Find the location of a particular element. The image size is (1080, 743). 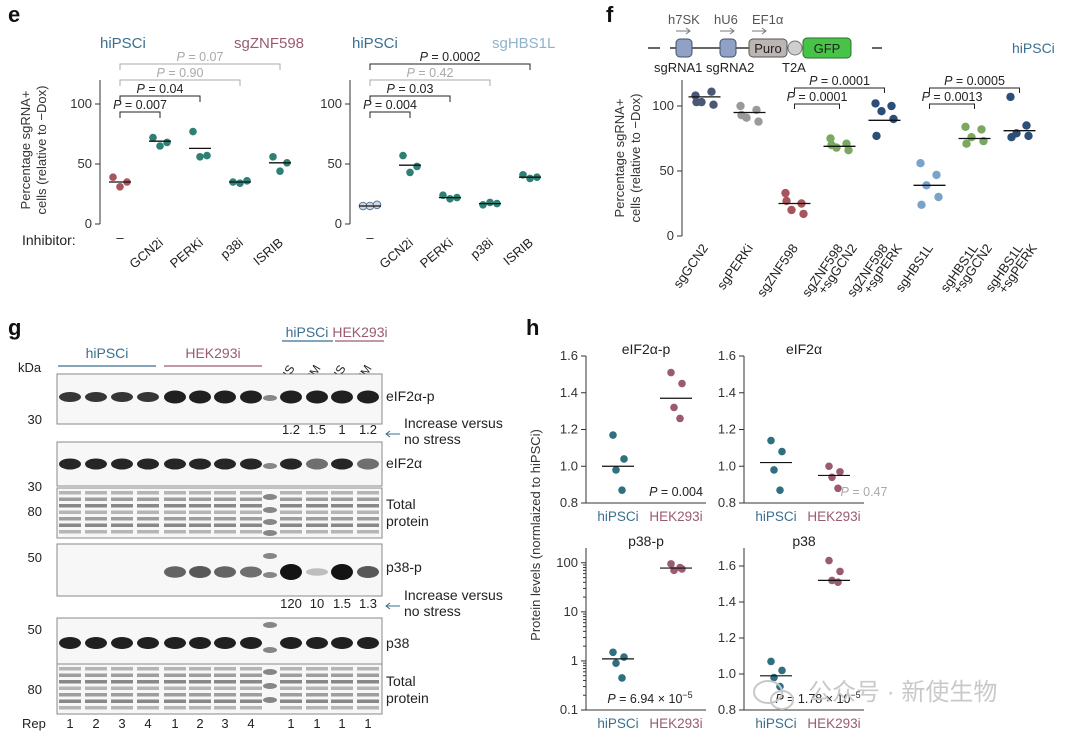

panel-letter-g: g is located at coordinates (14, 327).